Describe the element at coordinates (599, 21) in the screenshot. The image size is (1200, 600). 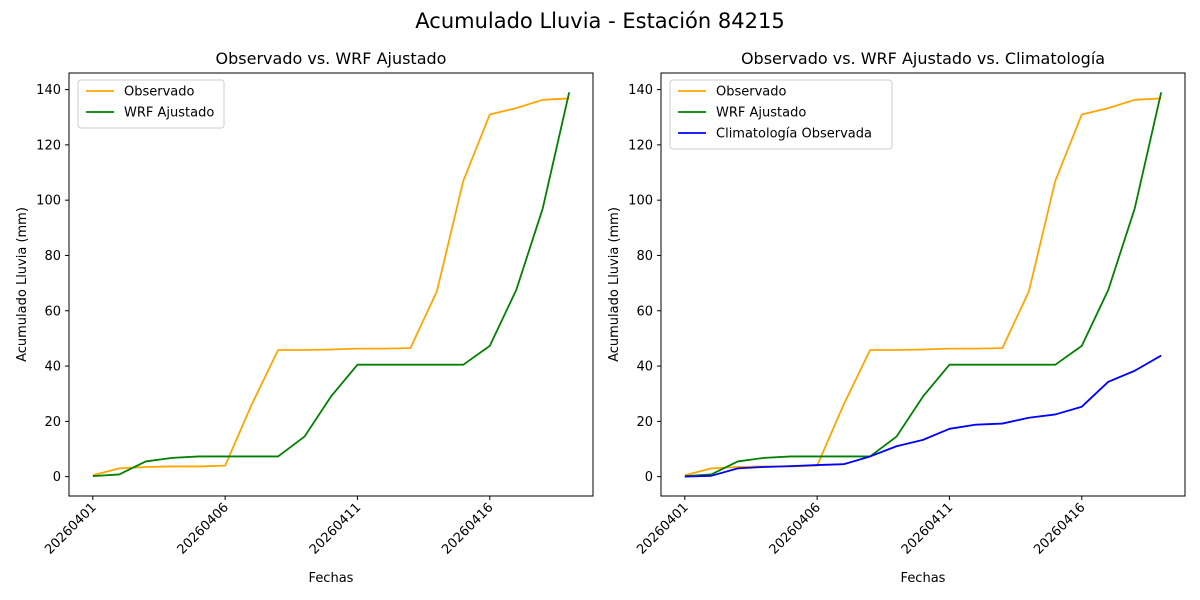
I see `figure-suptitle: Acumulado Lluvia - Estación 84215` at that location.